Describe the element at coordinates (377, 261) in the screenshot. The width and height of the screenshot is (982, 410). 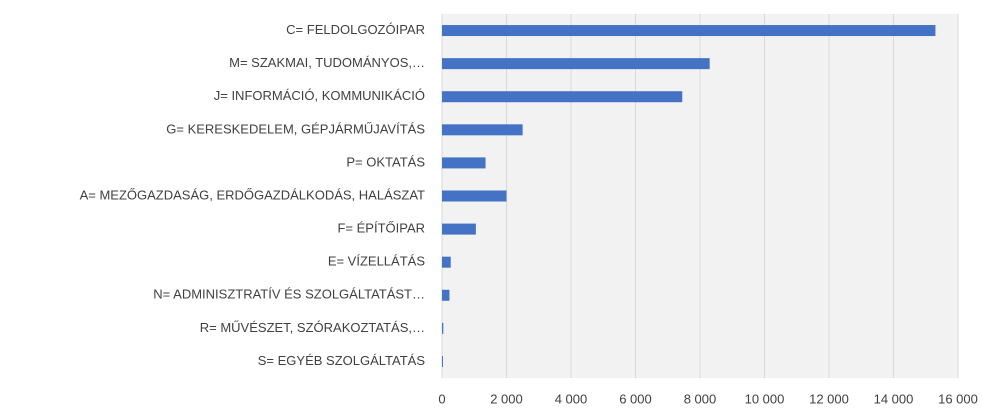
I see `y-tick-label: E= VÍZELLÁTÁS` at that location.